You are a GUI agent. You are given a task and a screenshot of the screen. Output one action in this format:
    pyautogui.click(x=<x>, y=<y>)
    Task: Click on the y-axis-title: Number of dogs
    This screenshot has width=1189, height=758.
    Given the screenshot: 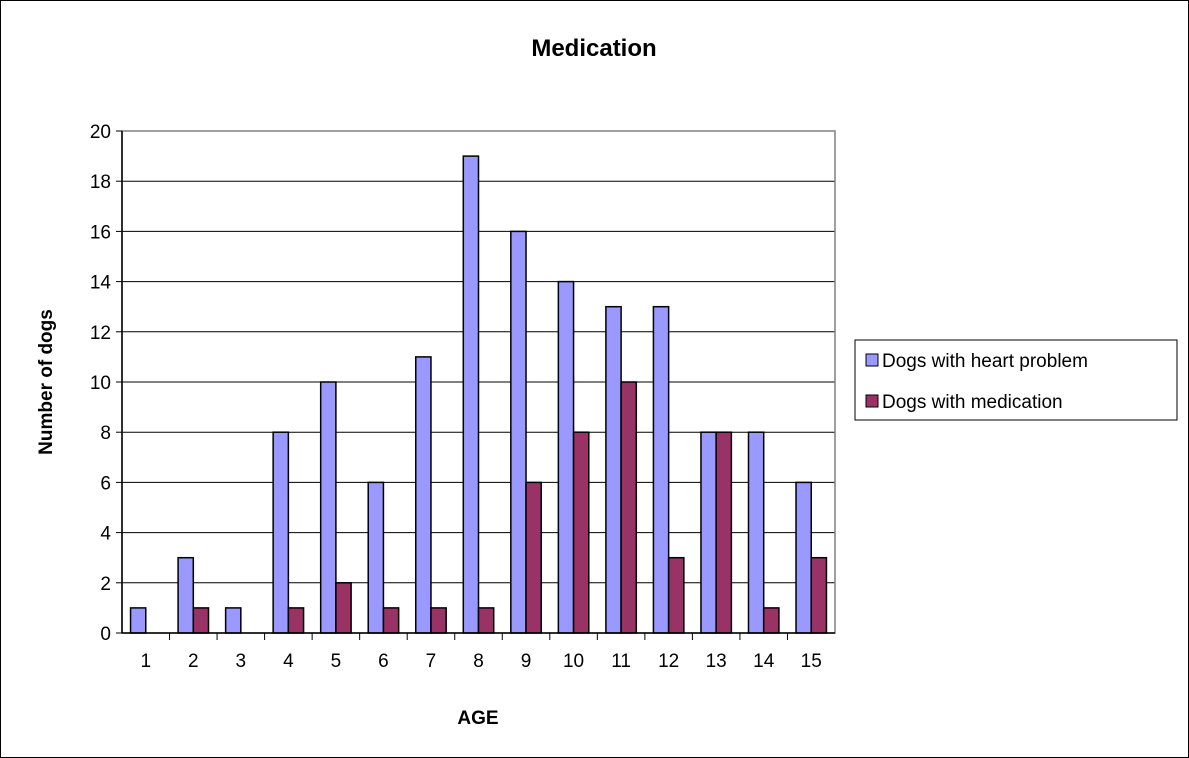 What is the action you would take?
    pyautogui.click(x=46, y=382)
    